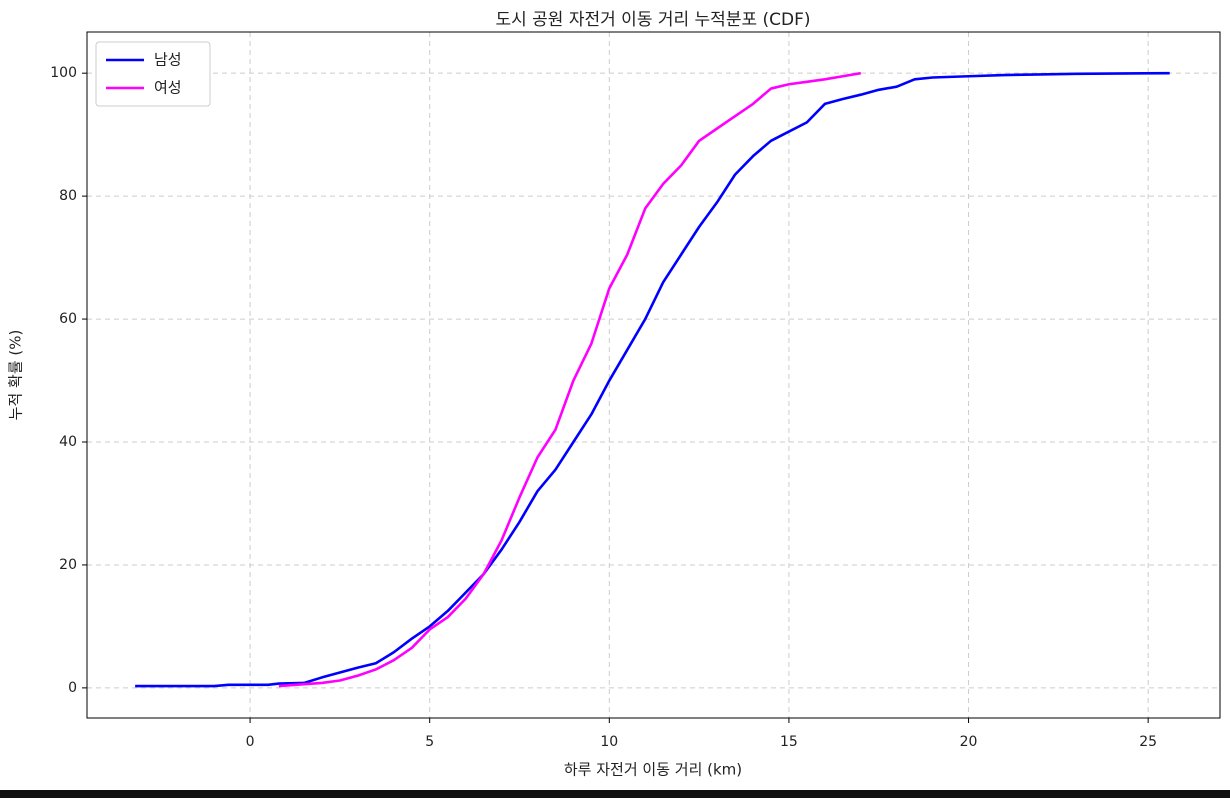  Describe the element at coordinates (652, 20) in the screenshot. I see `chart-title: 도시 공원 자전거 이동 거리 누적분포 (CDF)` at that location.